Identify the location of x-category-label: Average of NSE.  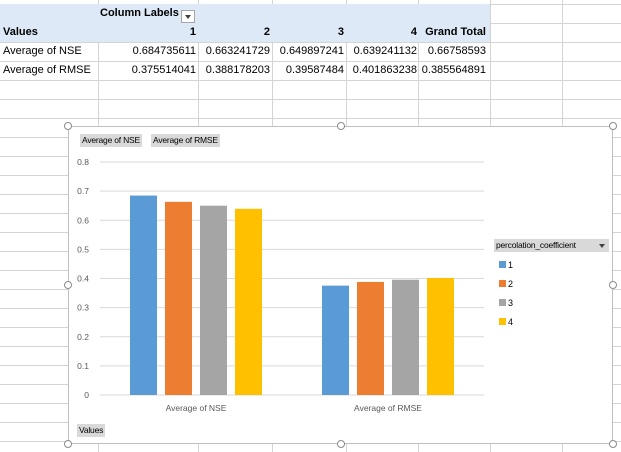
(196, 408).